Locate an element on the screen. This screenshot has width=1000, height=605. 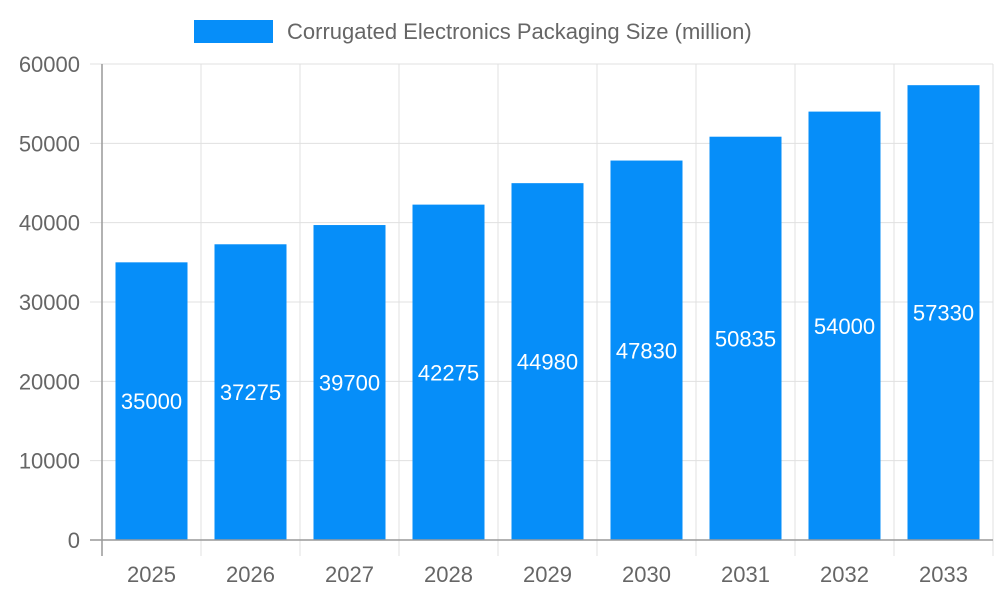
bar-2029 is located at coordinates (547, 361).